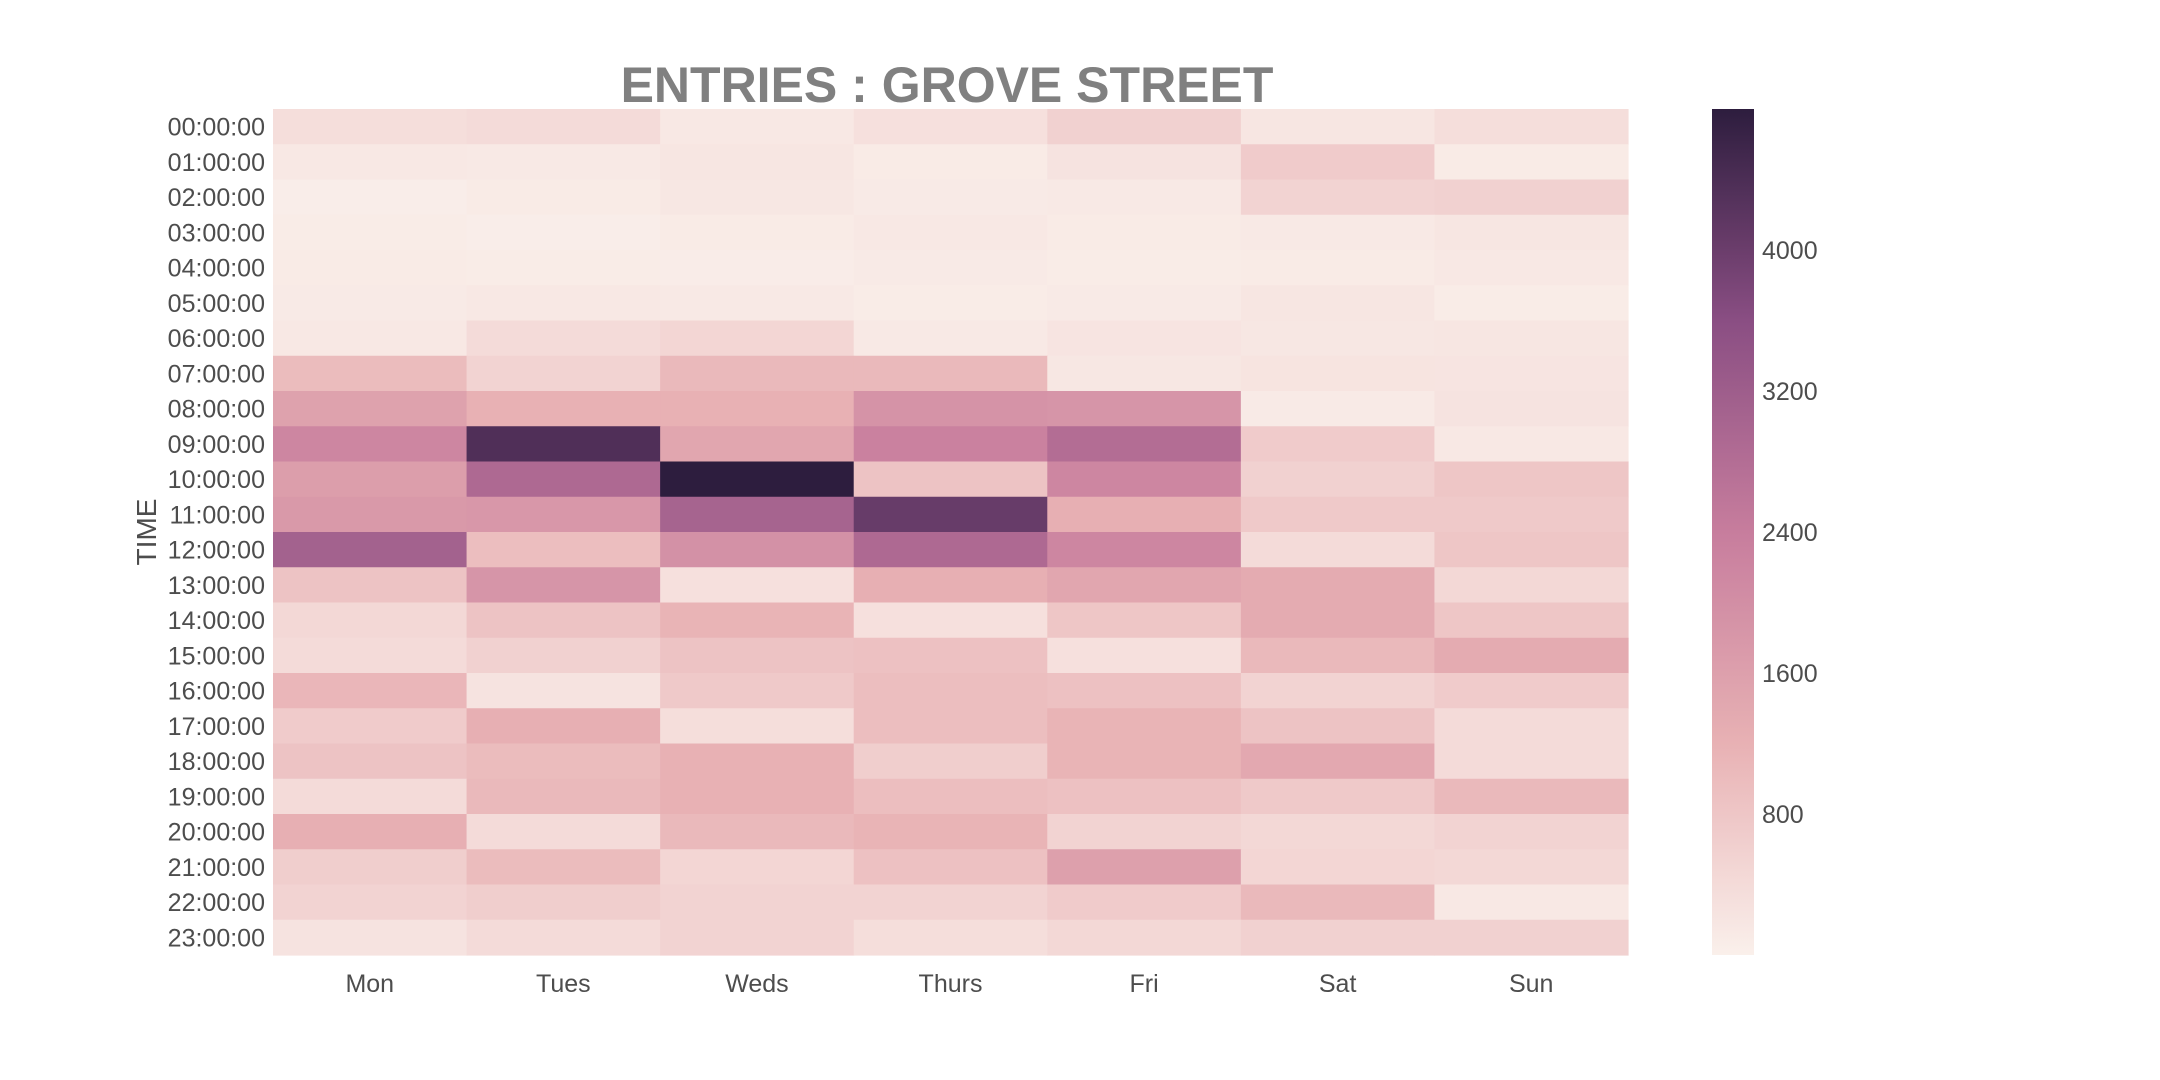  Describe the element at coordinates (216, 269) in the screenshot. I see `y-tick-label: 04:00:00` at that location.